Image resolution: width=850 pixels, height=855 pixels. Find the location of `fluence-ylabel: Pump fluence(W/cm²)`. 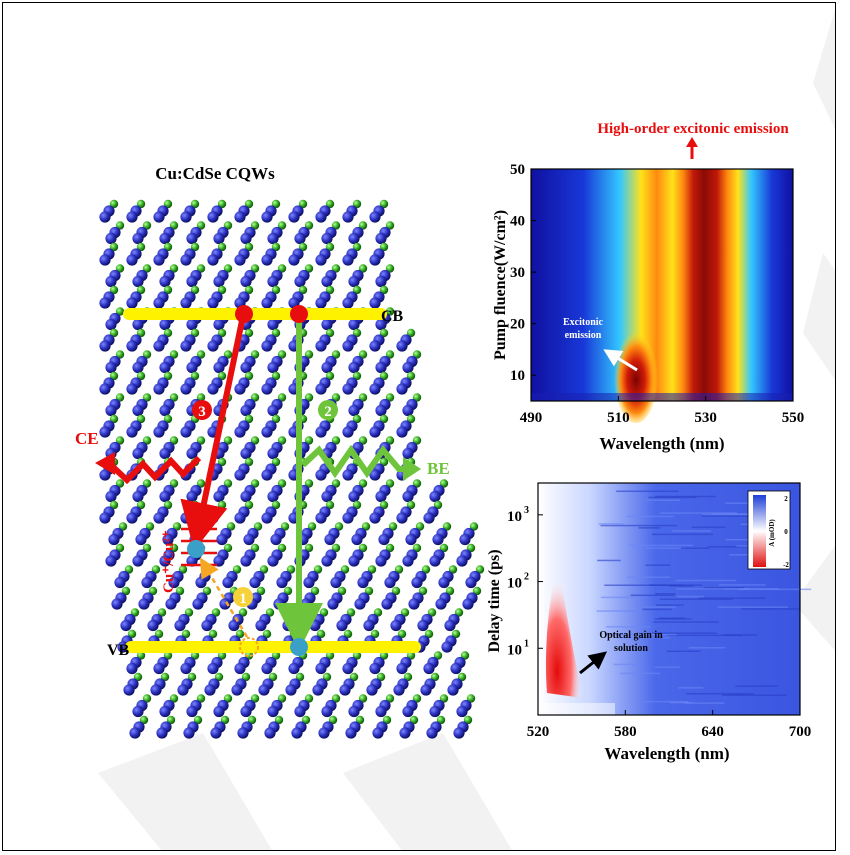

fluence-ylabel: Pump fluence(W/cm²) is located at coordinates (500, 285).